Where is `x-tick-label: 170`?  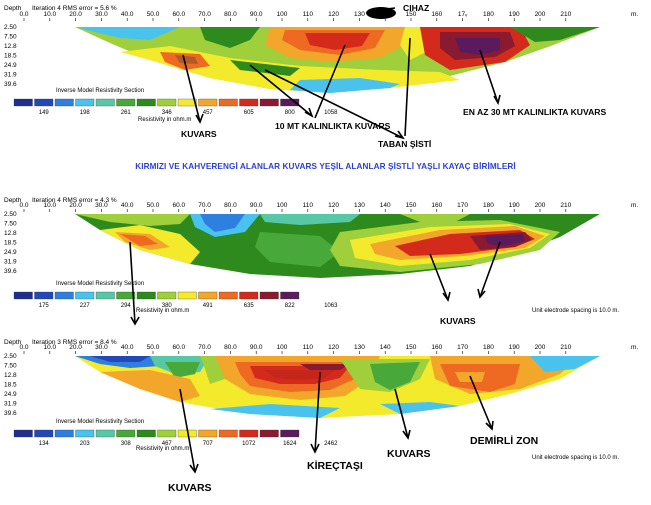
x-tick-label: 170 is located at coordinates (462, 205).